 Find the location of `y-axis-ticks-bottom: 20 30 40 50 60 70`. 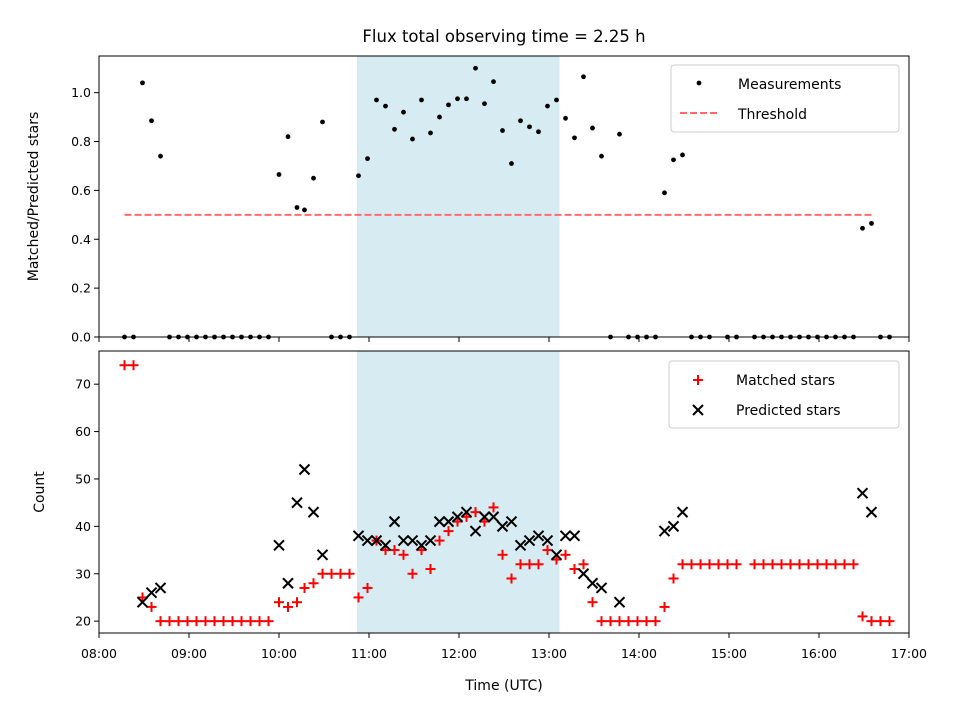

y-axis-ticks-bottom: 20 30 40 50 60 70 is located at coordinates (87, 503).